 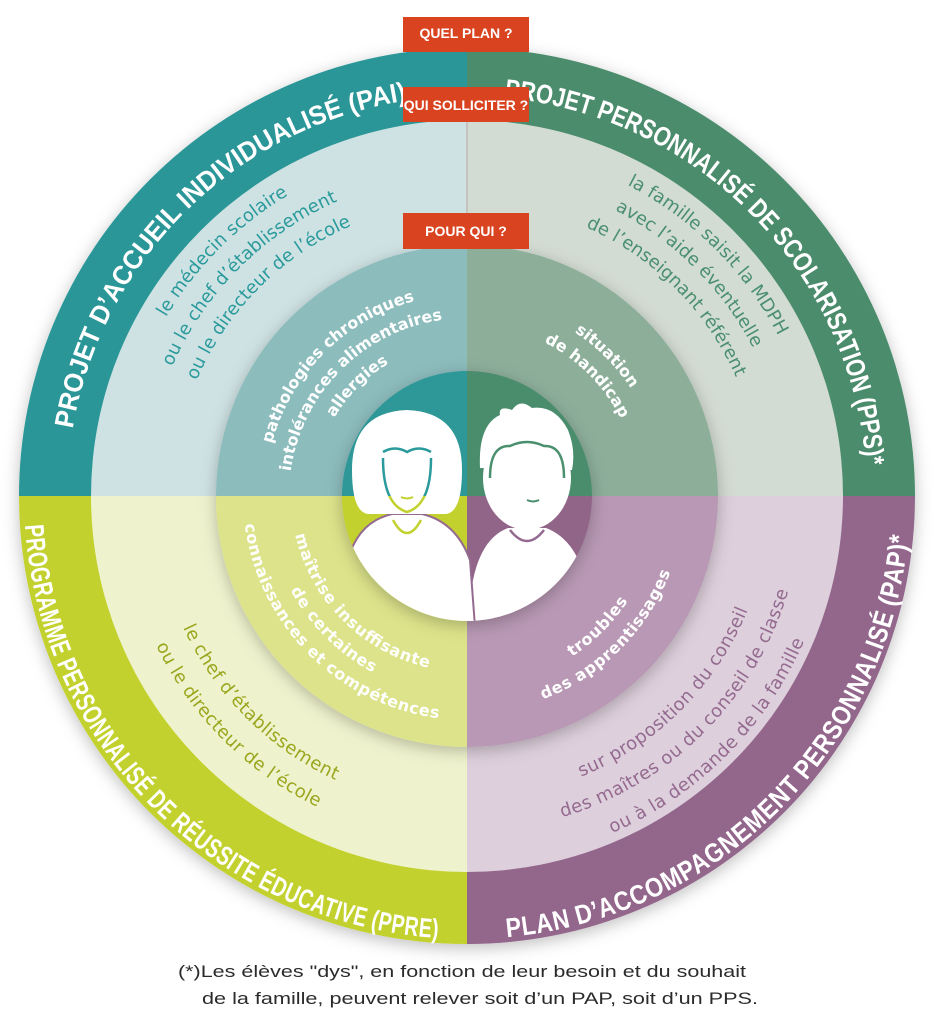 I want to click on tag-quel-plan-text: QUEL PLAN ?, so click(x=465, y=33).